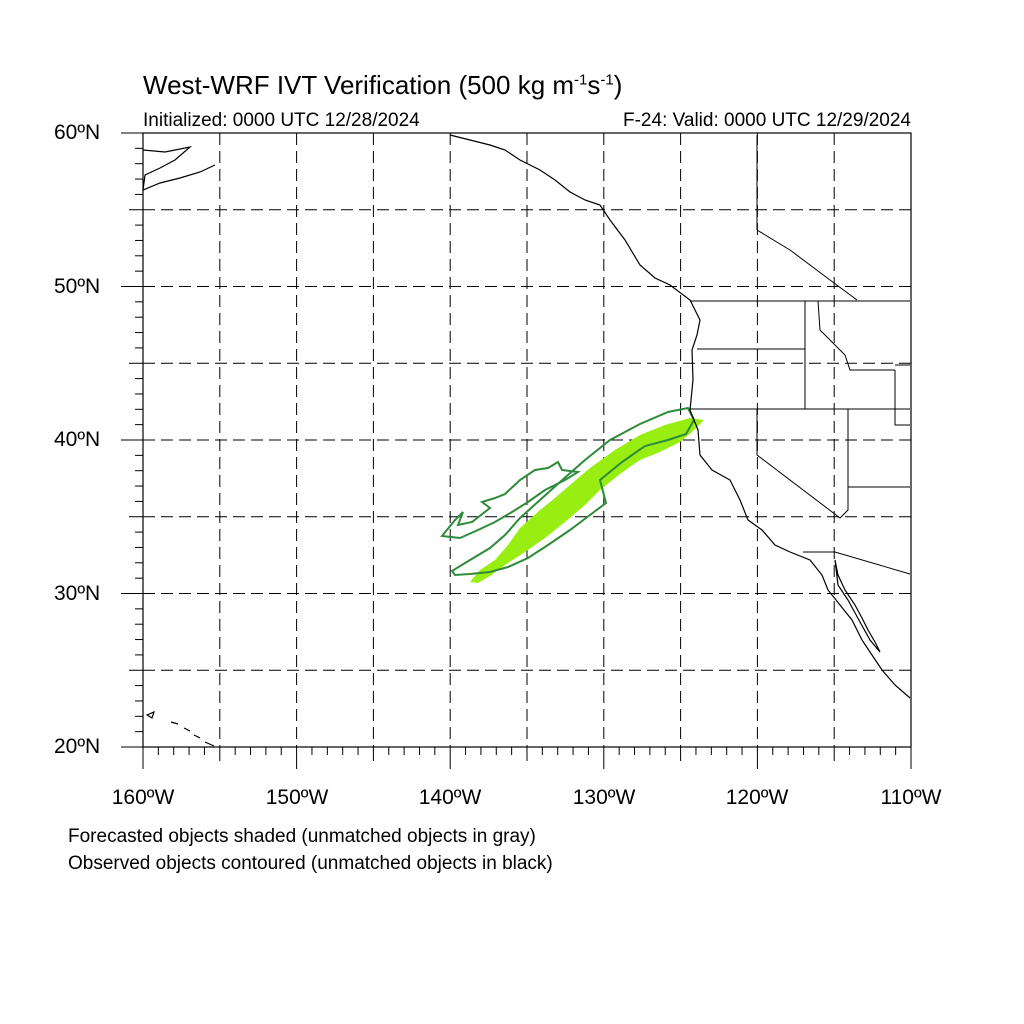 This screenshot has width=1024, height=1024. I want to click on lon-label-120w: 120ºW, so click(757, 797).